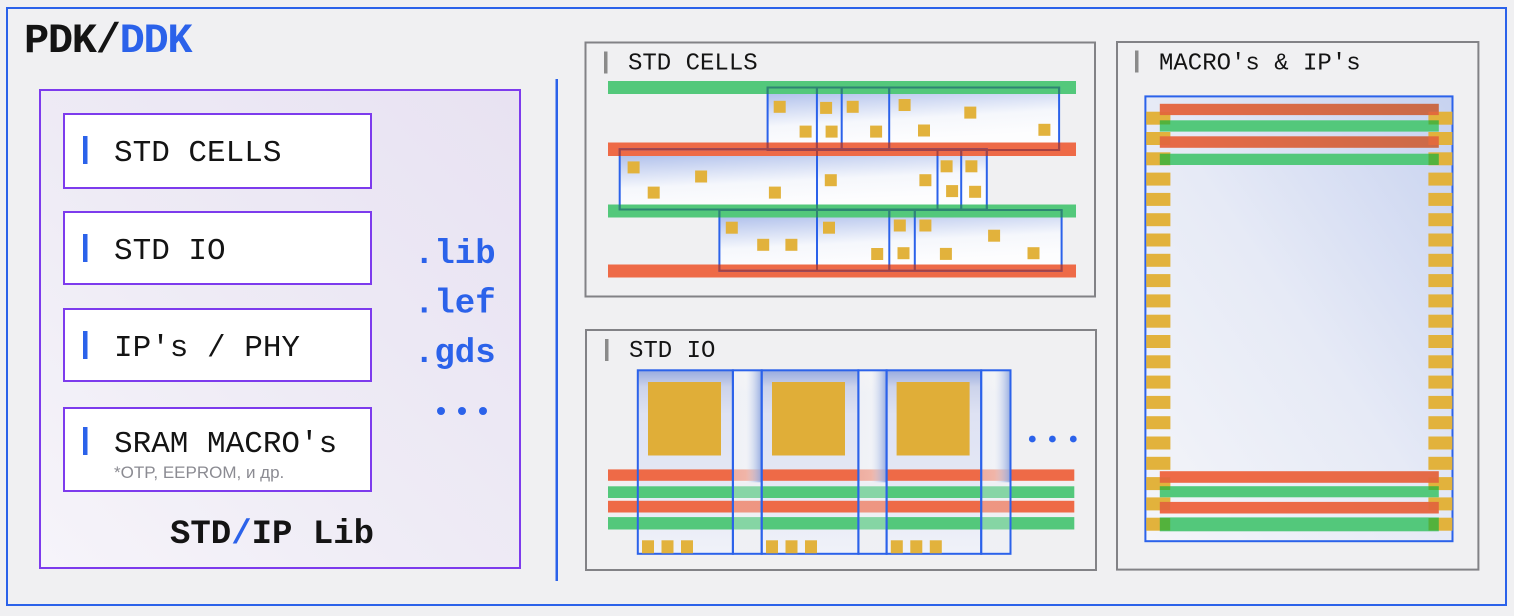 The width and height of the screenshot is (1514, 616). I want to click on svg-text: *OTP, EEPROM, и др., so click(199, 472).